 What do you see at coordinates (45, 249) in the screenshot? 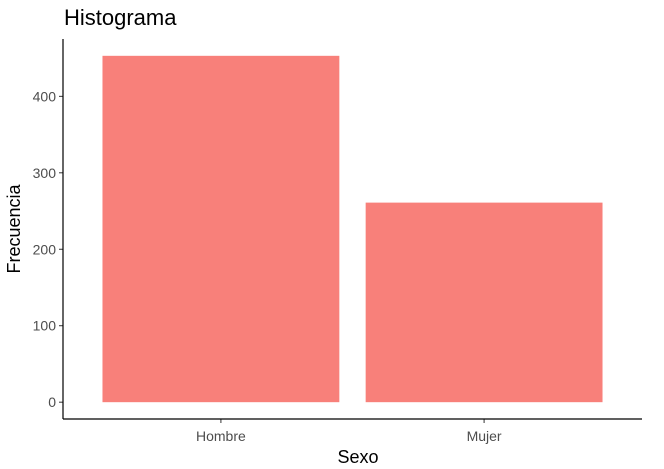
I see `y-tick-label: 200` at bounding box center [45, 249].